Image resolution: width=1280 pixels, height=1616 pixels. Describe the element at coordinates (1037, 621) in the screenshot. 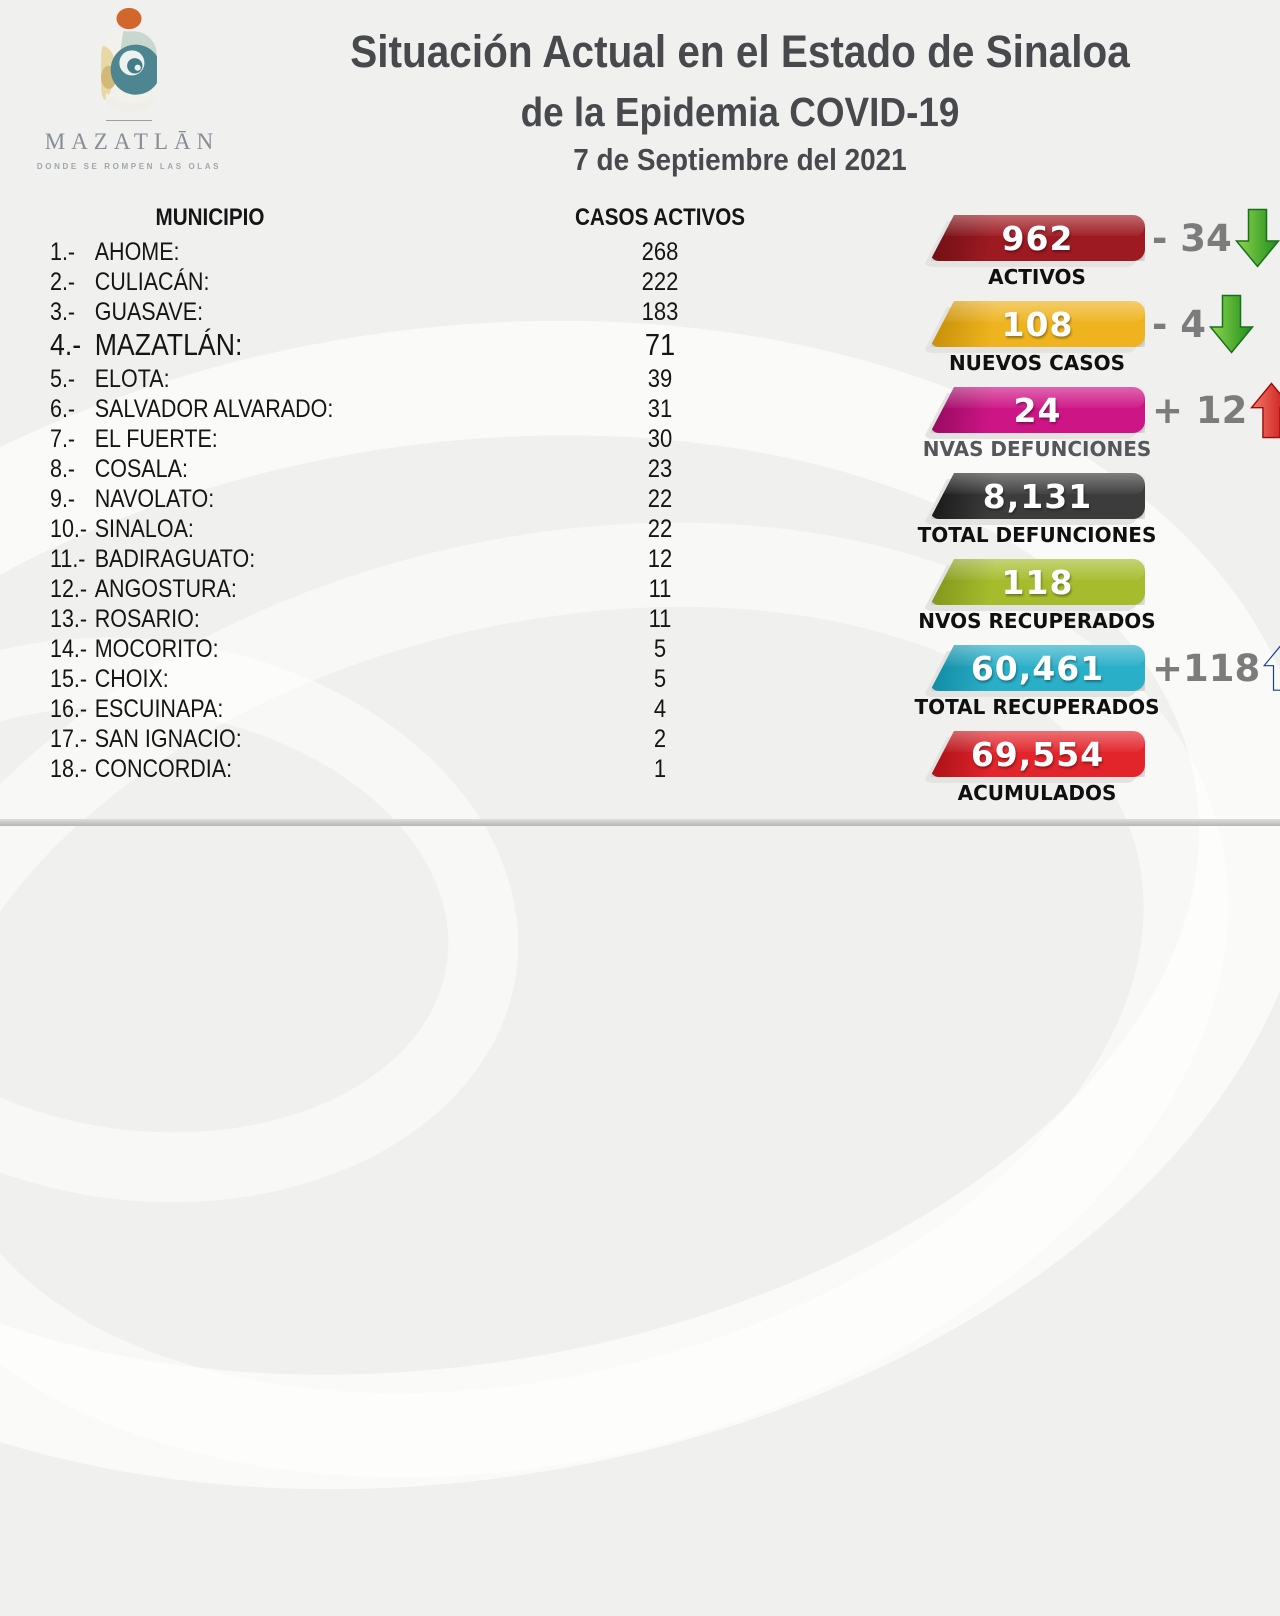

I see `stat-label: NVOS RECUPERADOS` at that location.